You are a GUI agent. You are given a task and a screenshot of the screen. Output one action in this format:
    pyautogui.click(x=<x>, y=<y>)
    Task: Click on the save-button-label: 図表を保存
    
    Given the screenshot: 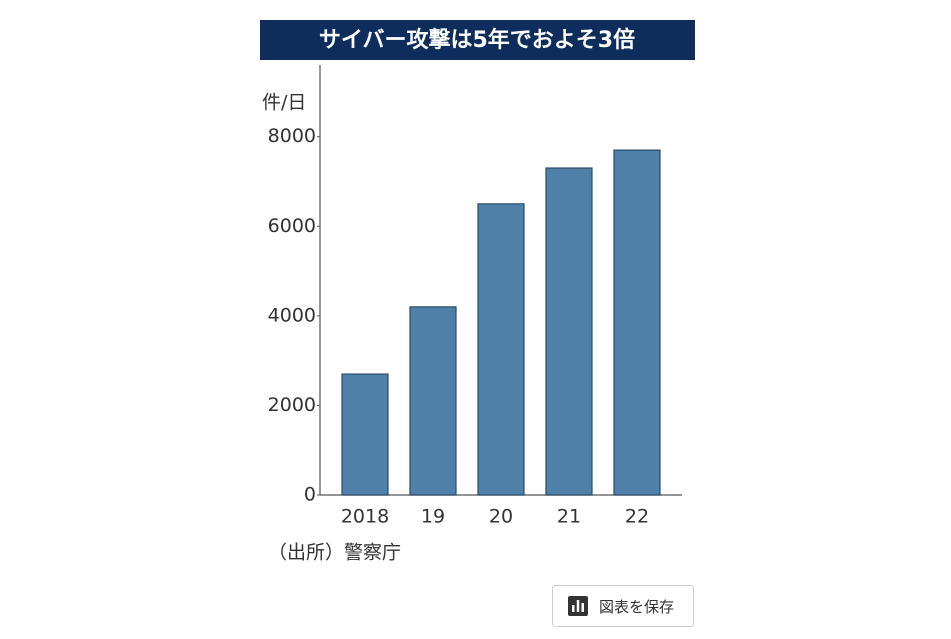 What is the action you would take?
    pyautogui.click(x=637, y=606)
    